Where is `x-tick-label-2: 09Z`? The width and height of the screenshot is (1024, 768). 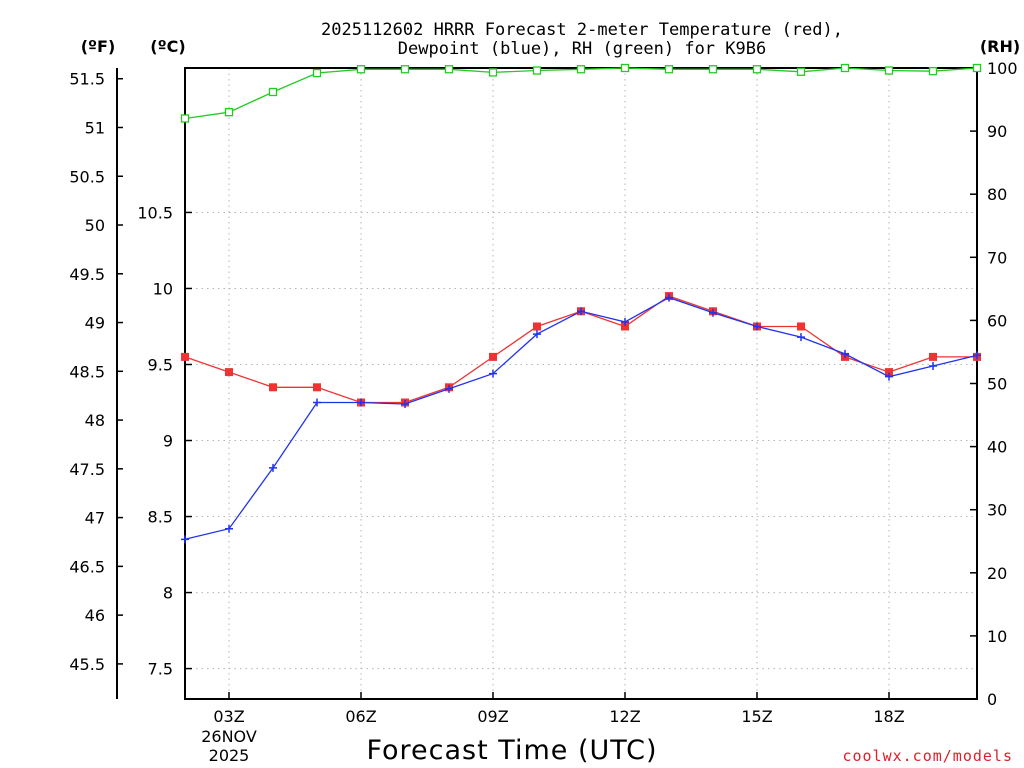 x-tick-label-2: 09Z is located at coordinates (492, 716).